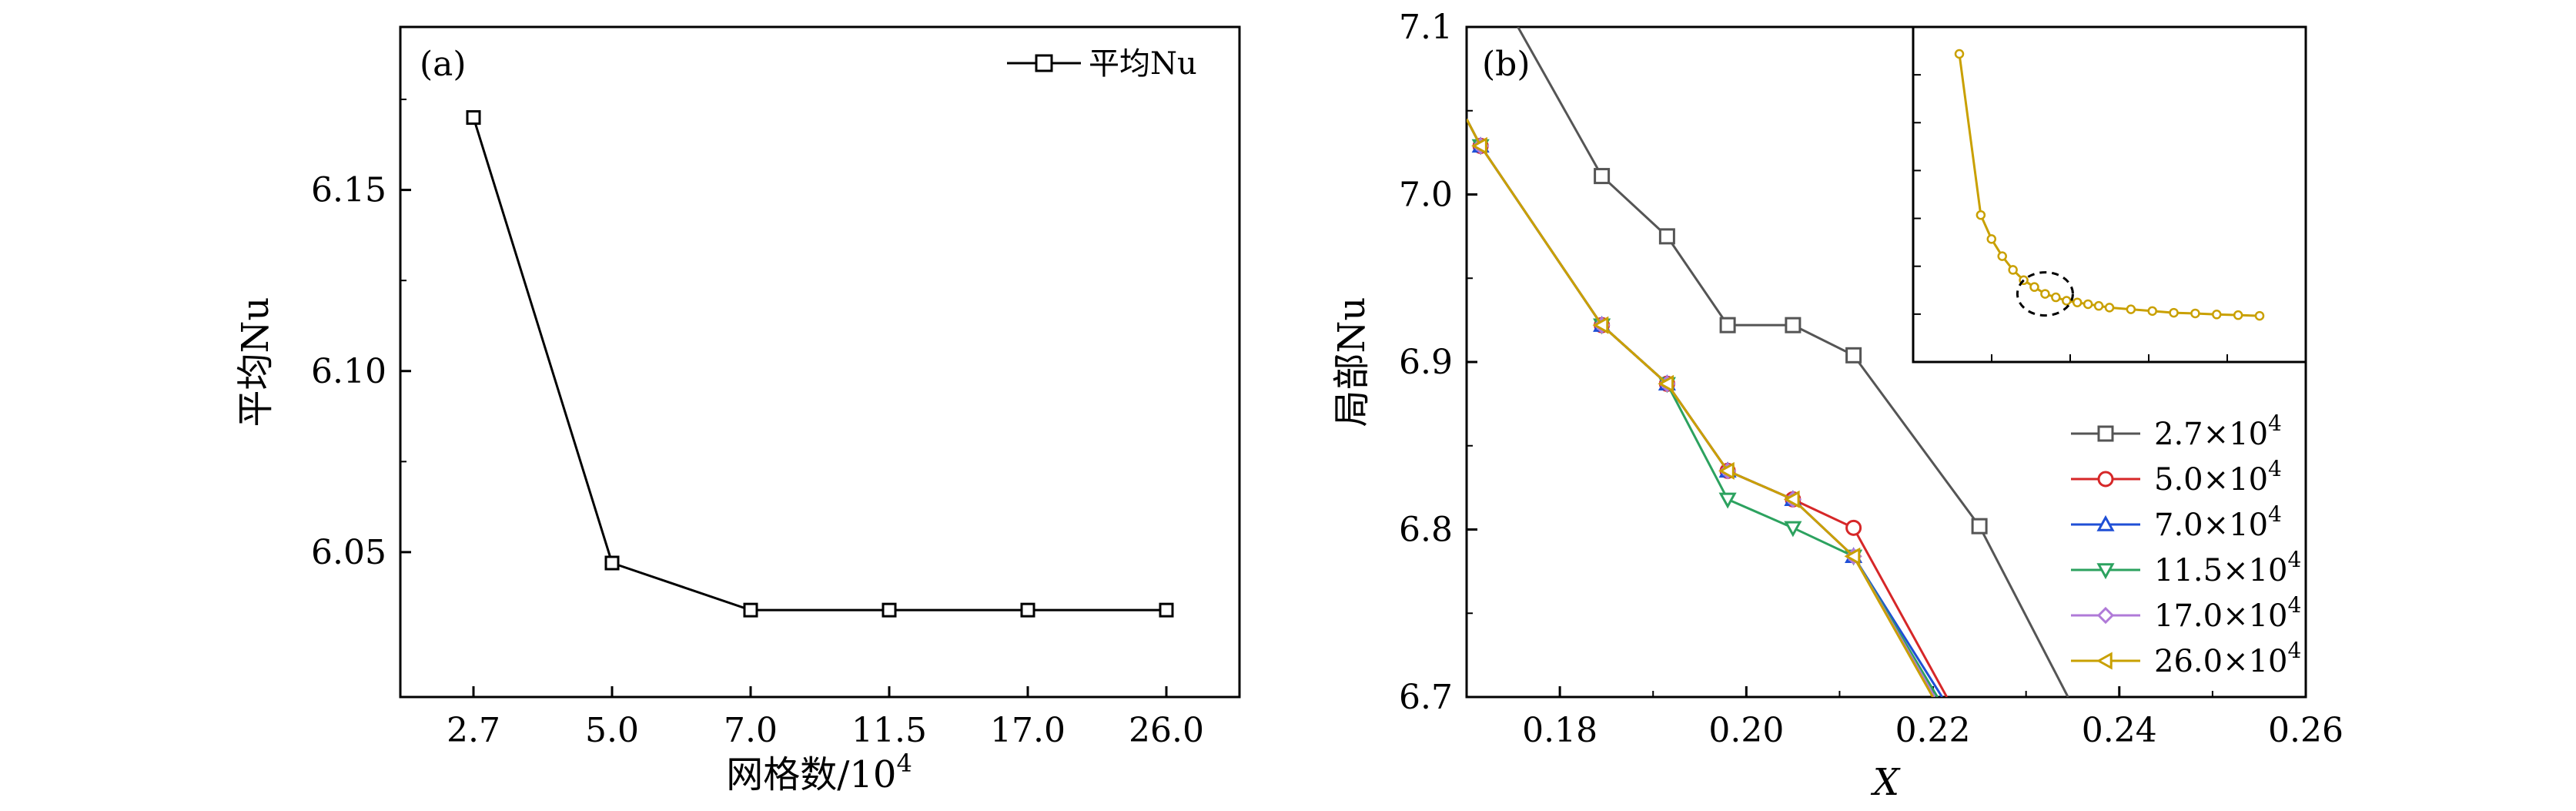  Describe the element at coordinates (2275, 469) in the screenshot. I see `legend-b-label-sup-1: 4` at that location.